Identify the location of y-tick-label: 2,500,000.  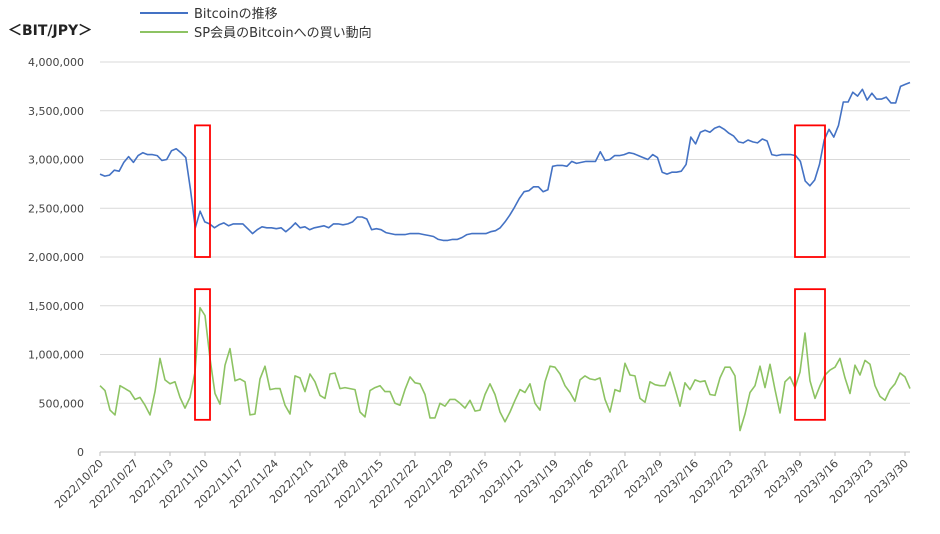
(56, 208).